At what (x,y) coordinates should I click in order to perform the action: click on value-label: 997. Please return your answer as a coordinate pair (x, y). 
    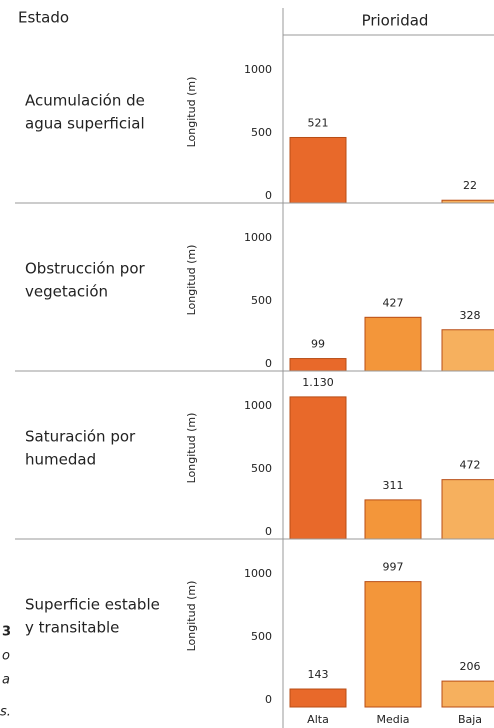
    Looking at the image, I should click on (393, 567).